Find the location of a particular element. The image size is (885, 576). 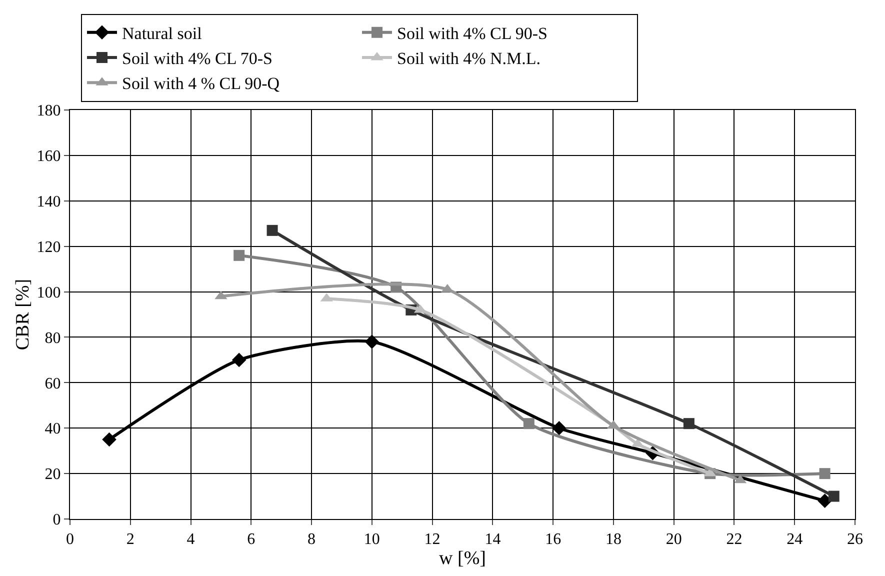

y-tick-label: 20 is located at coordinates (52, 475).